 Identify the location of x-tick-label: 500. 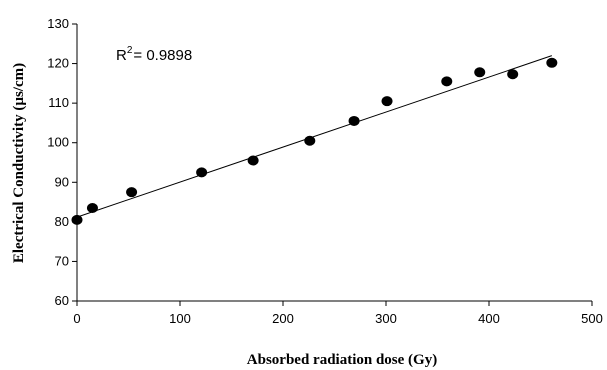
(592, 318).